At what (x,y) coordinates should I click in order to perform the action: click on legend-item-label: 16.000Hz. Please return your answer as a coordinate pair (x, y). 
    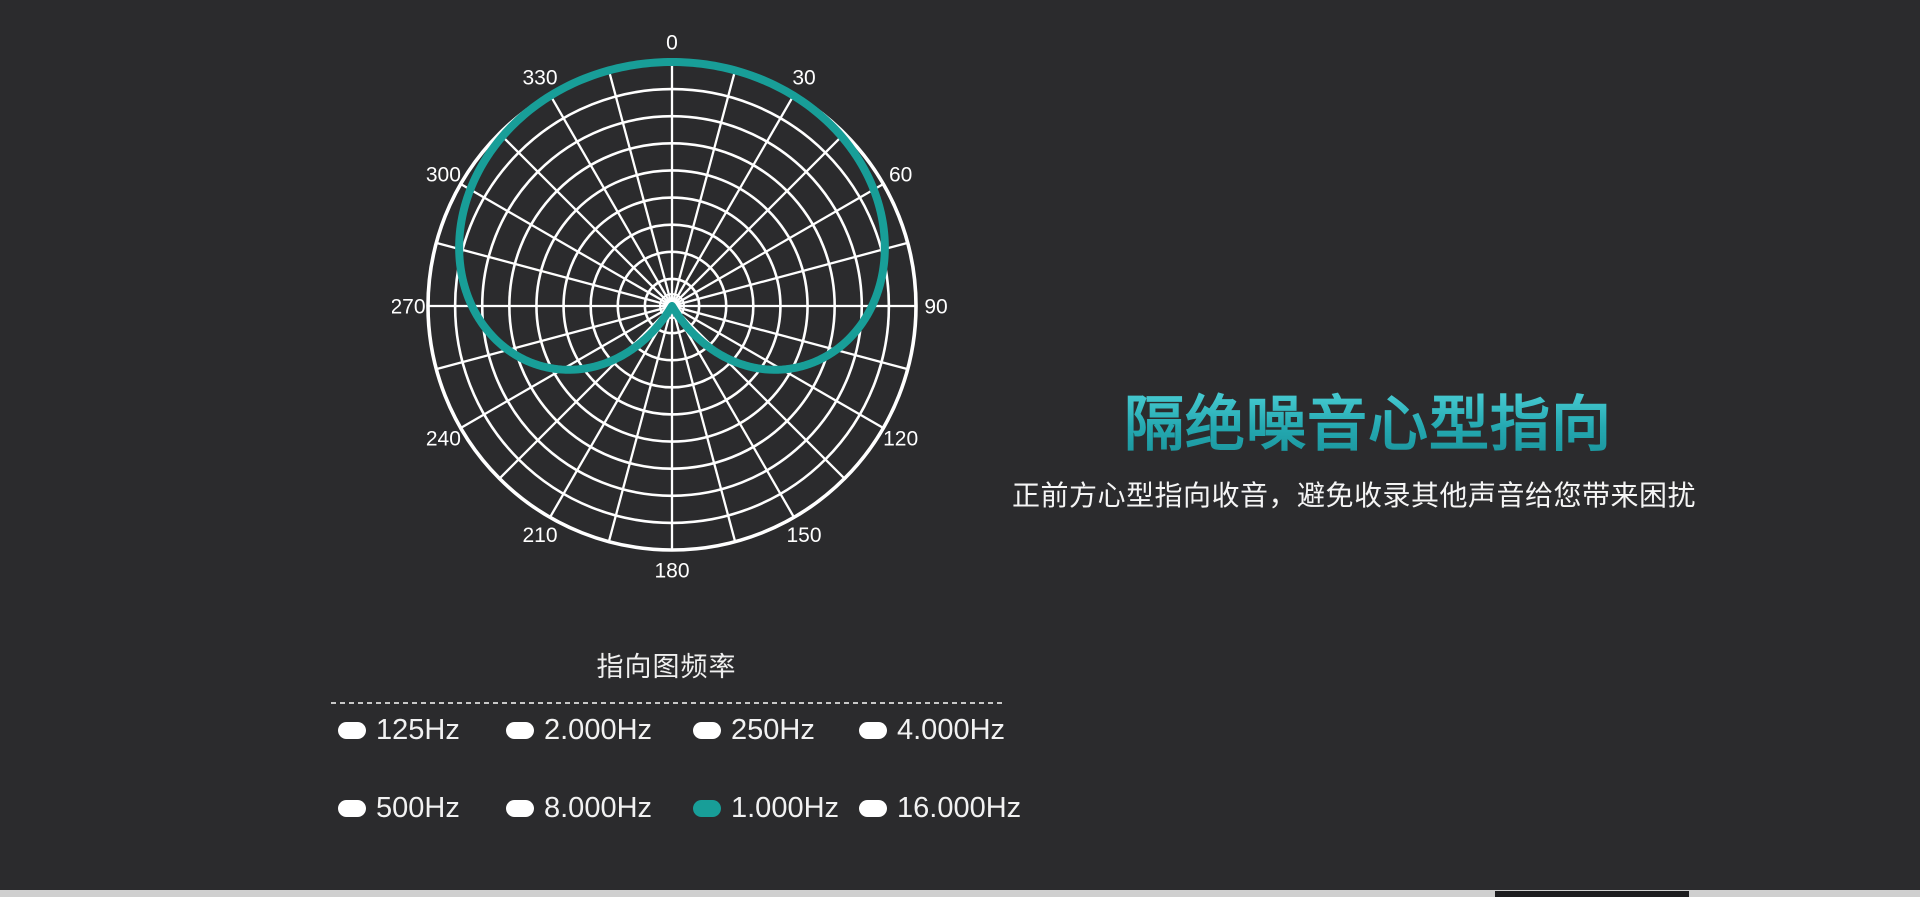
    Looking at the image, I should click on (959, 807).